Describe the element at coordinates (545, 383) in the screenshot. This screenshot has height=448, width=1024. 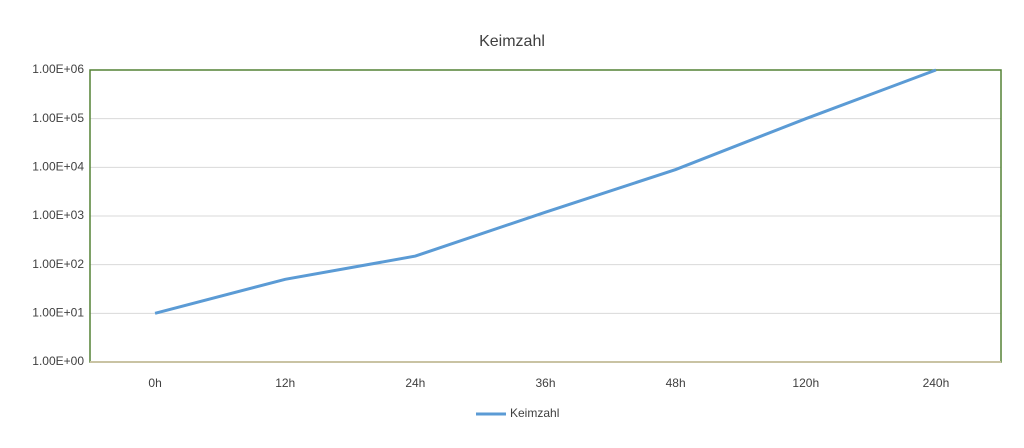
I see `x-tick-label: 36h` at that location.